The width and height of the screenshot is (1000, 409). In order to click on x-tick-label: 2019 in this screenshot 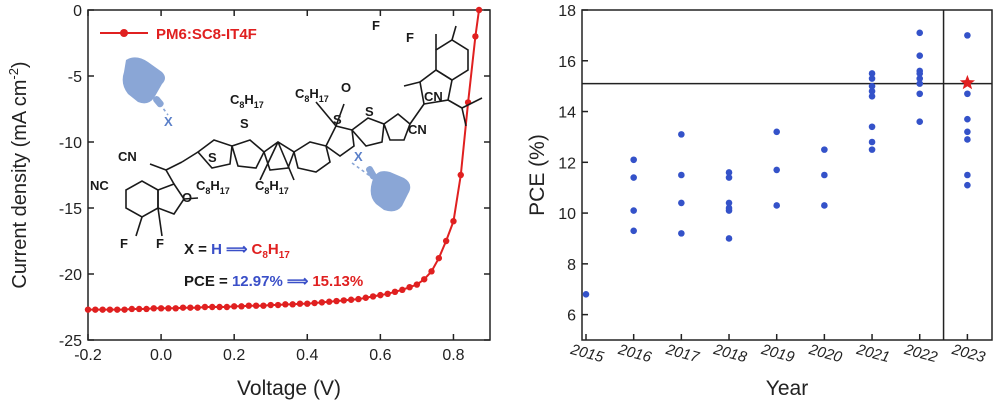, I will do `click(778, 353)`.